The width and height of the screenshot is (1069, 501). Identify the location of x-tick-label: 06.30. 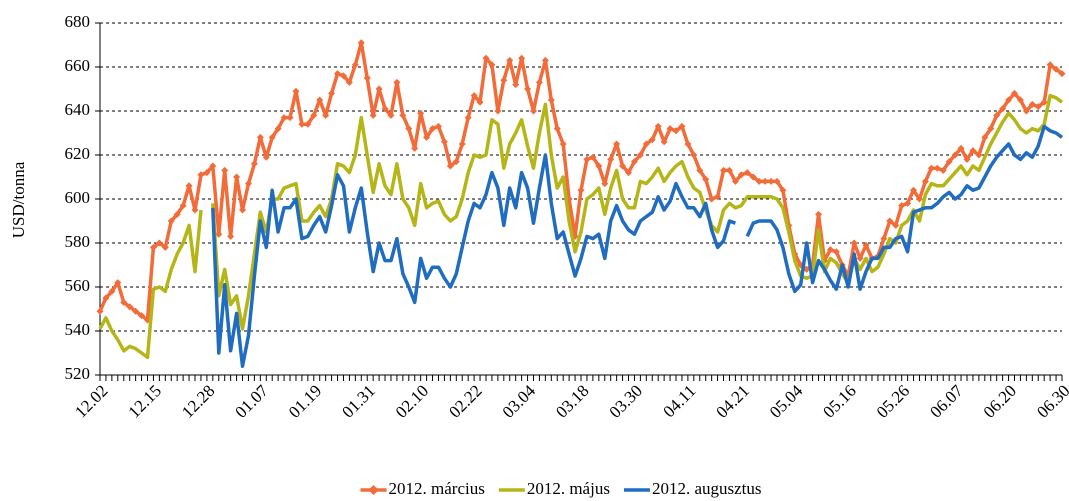
(1051, 401).